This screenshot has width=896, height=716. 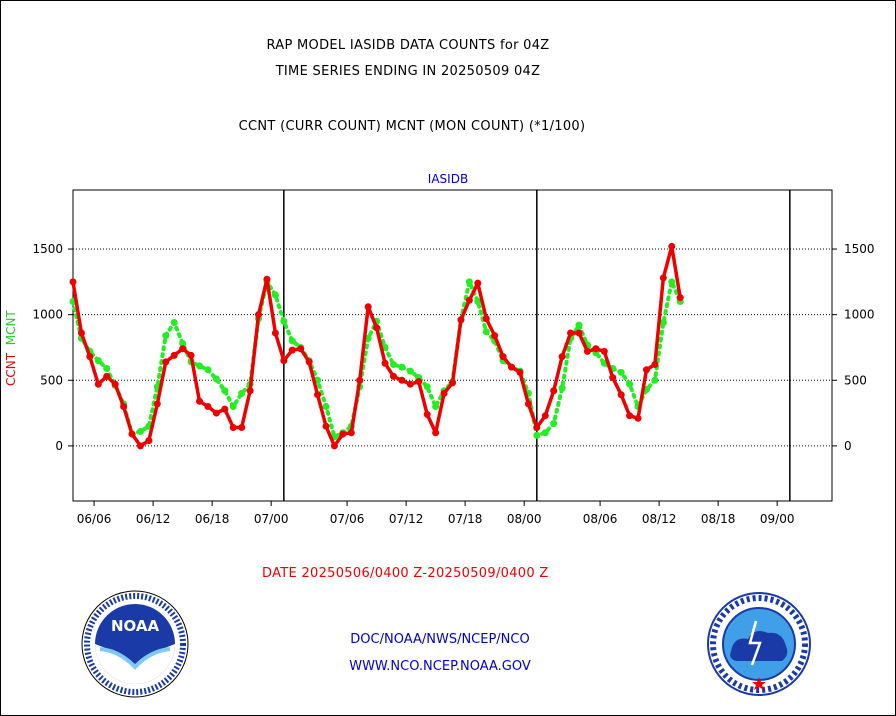 I want to click on y-tick-label-right: 1000, so click(x=859, y=315).